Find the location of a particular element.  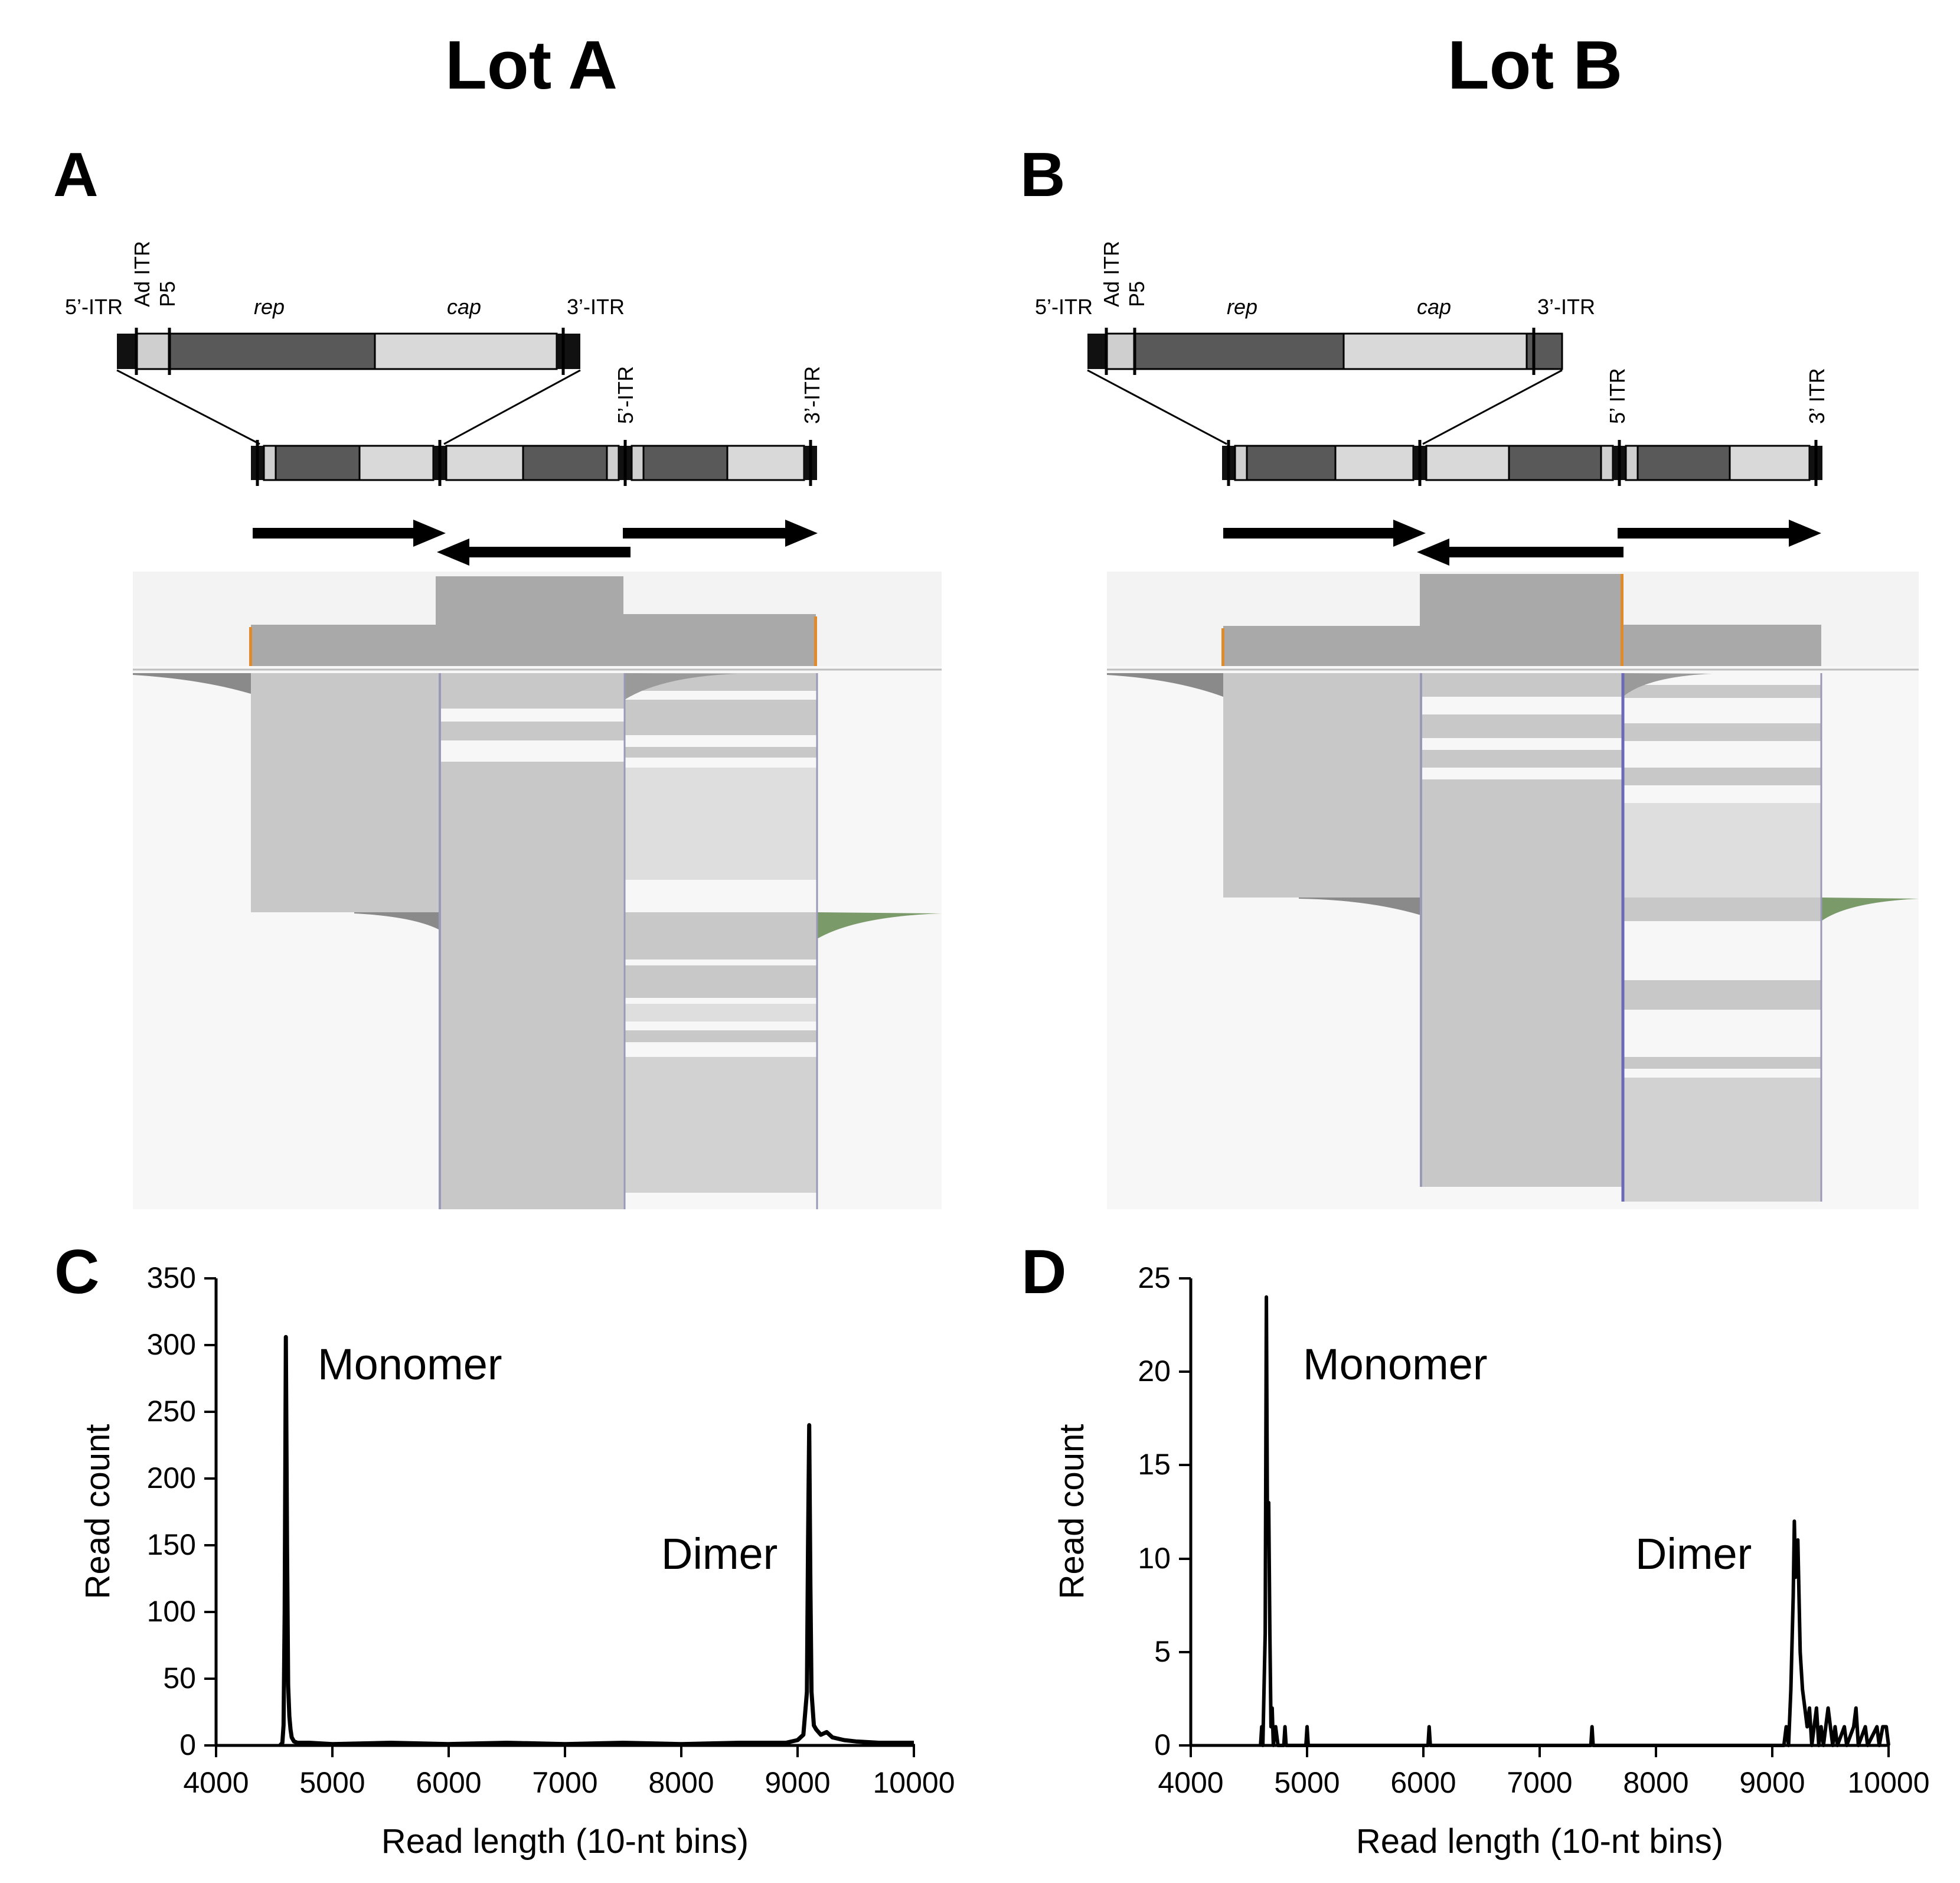

y-tick-label: 200 is located at coordinates (171, 1478).